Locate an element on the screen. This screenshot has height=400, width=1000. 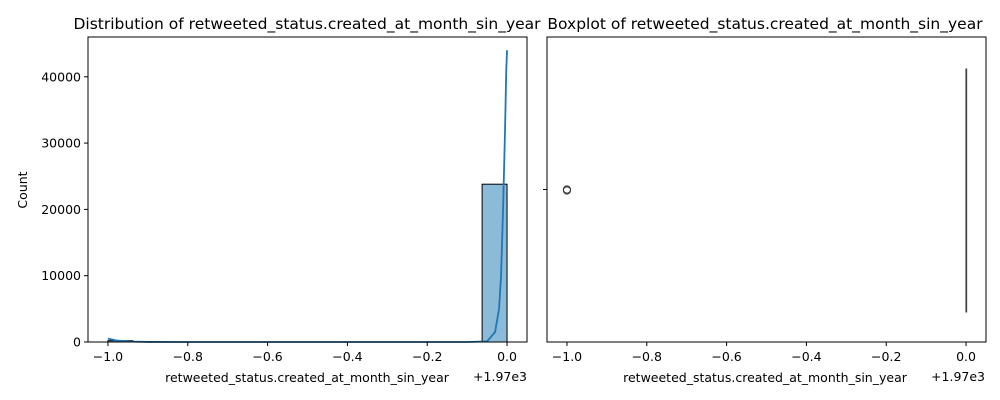
boxplot-x-offset-label: +1.97e3 is located at coordinates (958, 376).